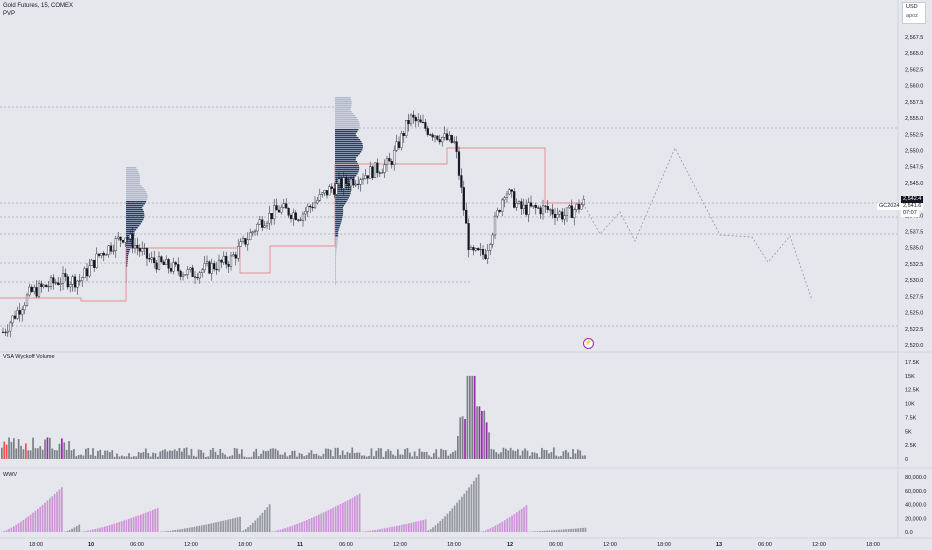  I want to click on currency-menu: USD apoz, so click(914, 13).